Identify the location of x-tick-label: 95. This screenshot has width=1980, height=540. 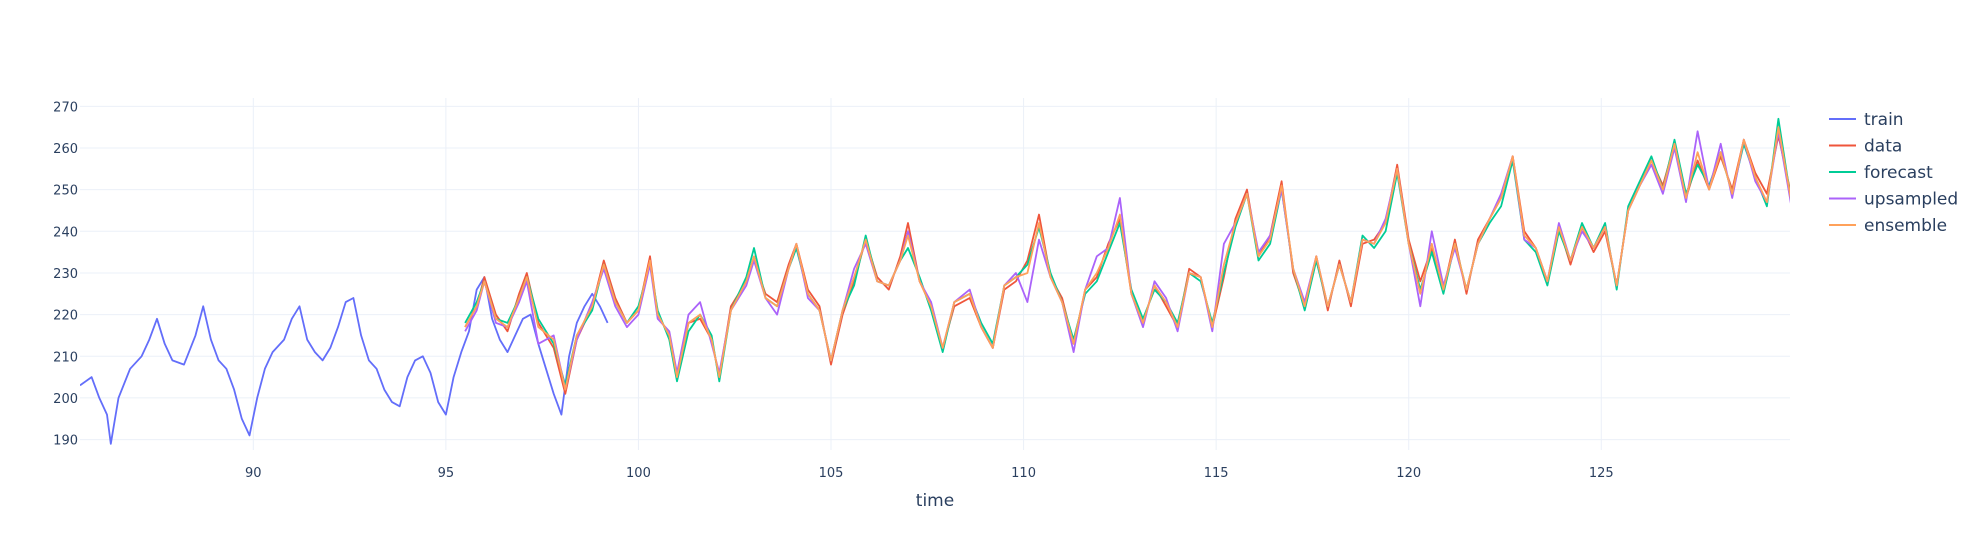
(446, 473).